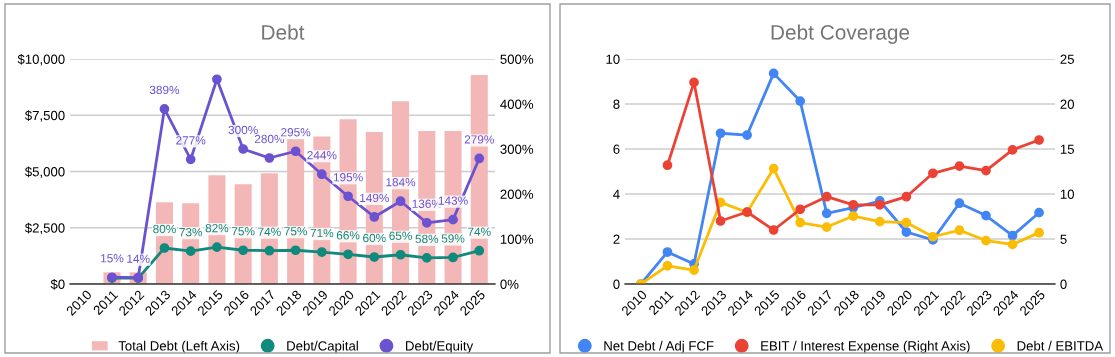  What do you see at coordinates (57, 284) in the screenshot?
I see `y-tick-label: $0` at bounding box center [57, 284].